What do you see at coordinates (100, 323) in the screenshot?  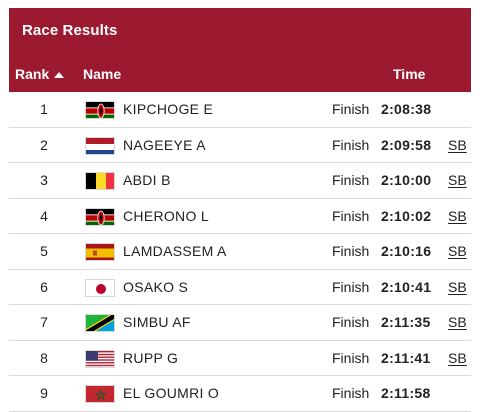 I see `tanzania-flag-icon` at bounding box center [100, 323].